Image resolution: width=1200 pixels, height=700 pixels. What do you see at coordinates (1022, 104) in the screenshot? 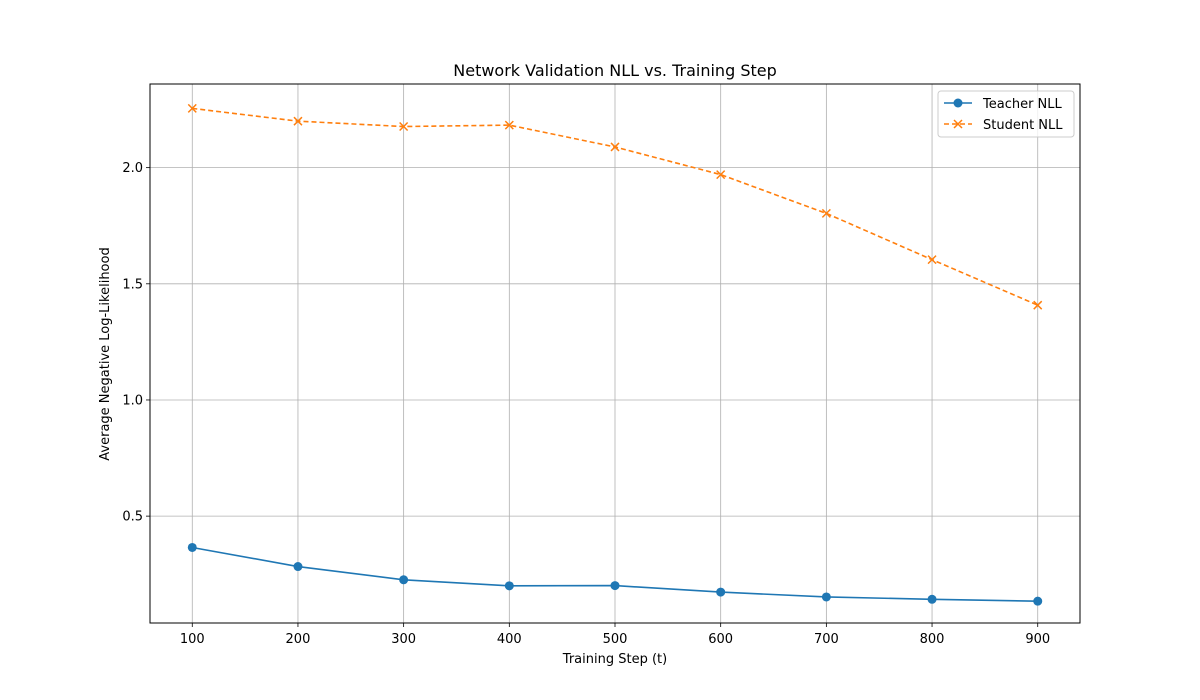
I see `legend-teacher-label: Teacher NLL` at bounding box center [1022, 104].